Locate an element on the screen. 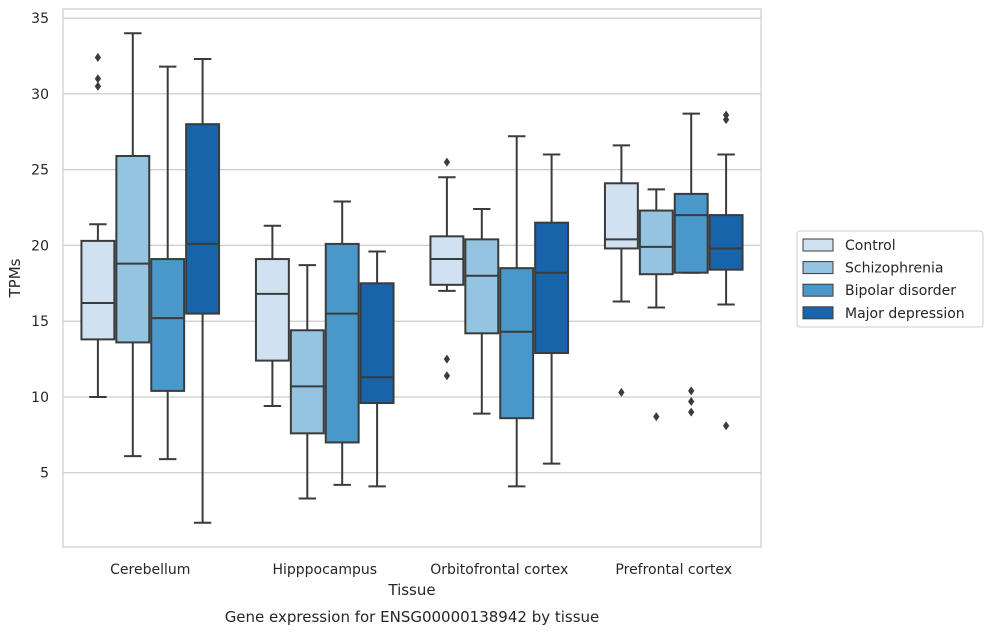  x-tick-label: Prefrontal cortex is located at coordinates (673, 570).